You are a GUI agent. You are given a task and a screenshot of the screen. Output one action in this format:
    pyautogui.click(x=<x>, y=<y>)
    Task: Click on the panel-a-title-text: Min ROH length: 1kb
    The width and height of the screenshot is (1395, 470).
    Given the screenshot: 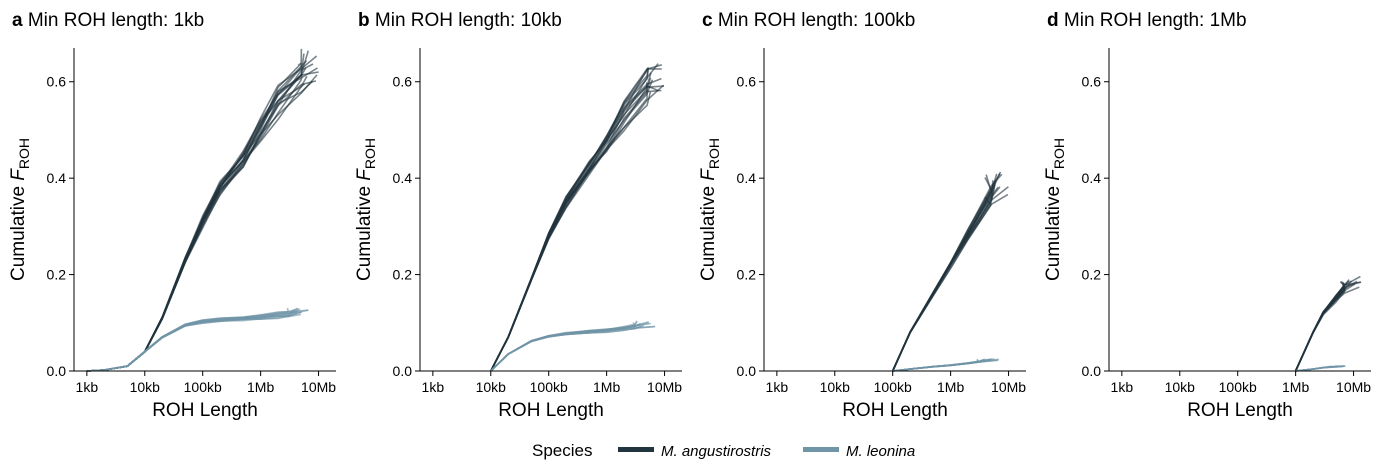 What is the action you would take?
    pyautogui.click(x=116, y=20)
    